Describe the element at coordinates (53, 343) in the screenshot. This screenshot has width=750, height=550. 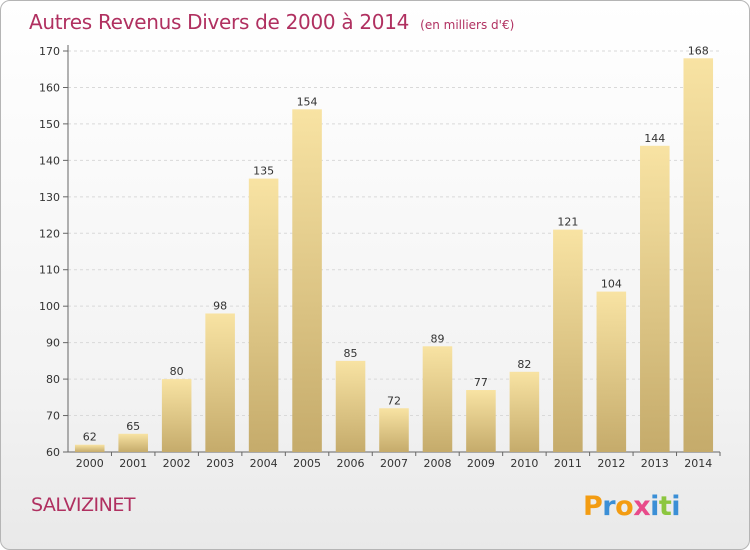
I see `y-tick-label-90: 90` at that location.